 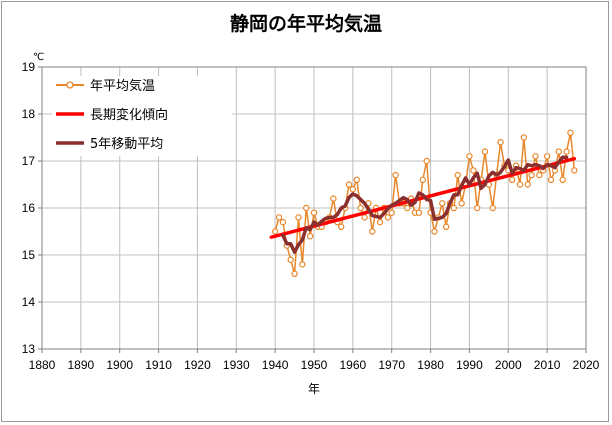 What do you see at coordinates (197, 365) in the screenshot?
I see `x-tick-label: 1920` at bounding box center [197, 365].